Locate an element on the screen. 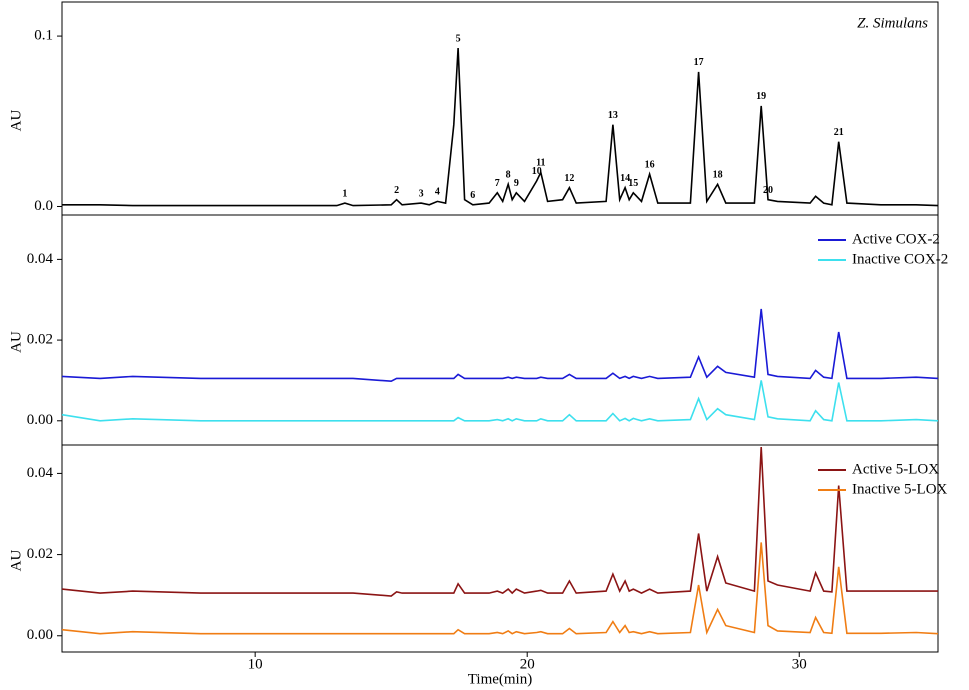 This screenshot has height=690, width=969. peak-label: 7 is located at coordinates (497, 183).